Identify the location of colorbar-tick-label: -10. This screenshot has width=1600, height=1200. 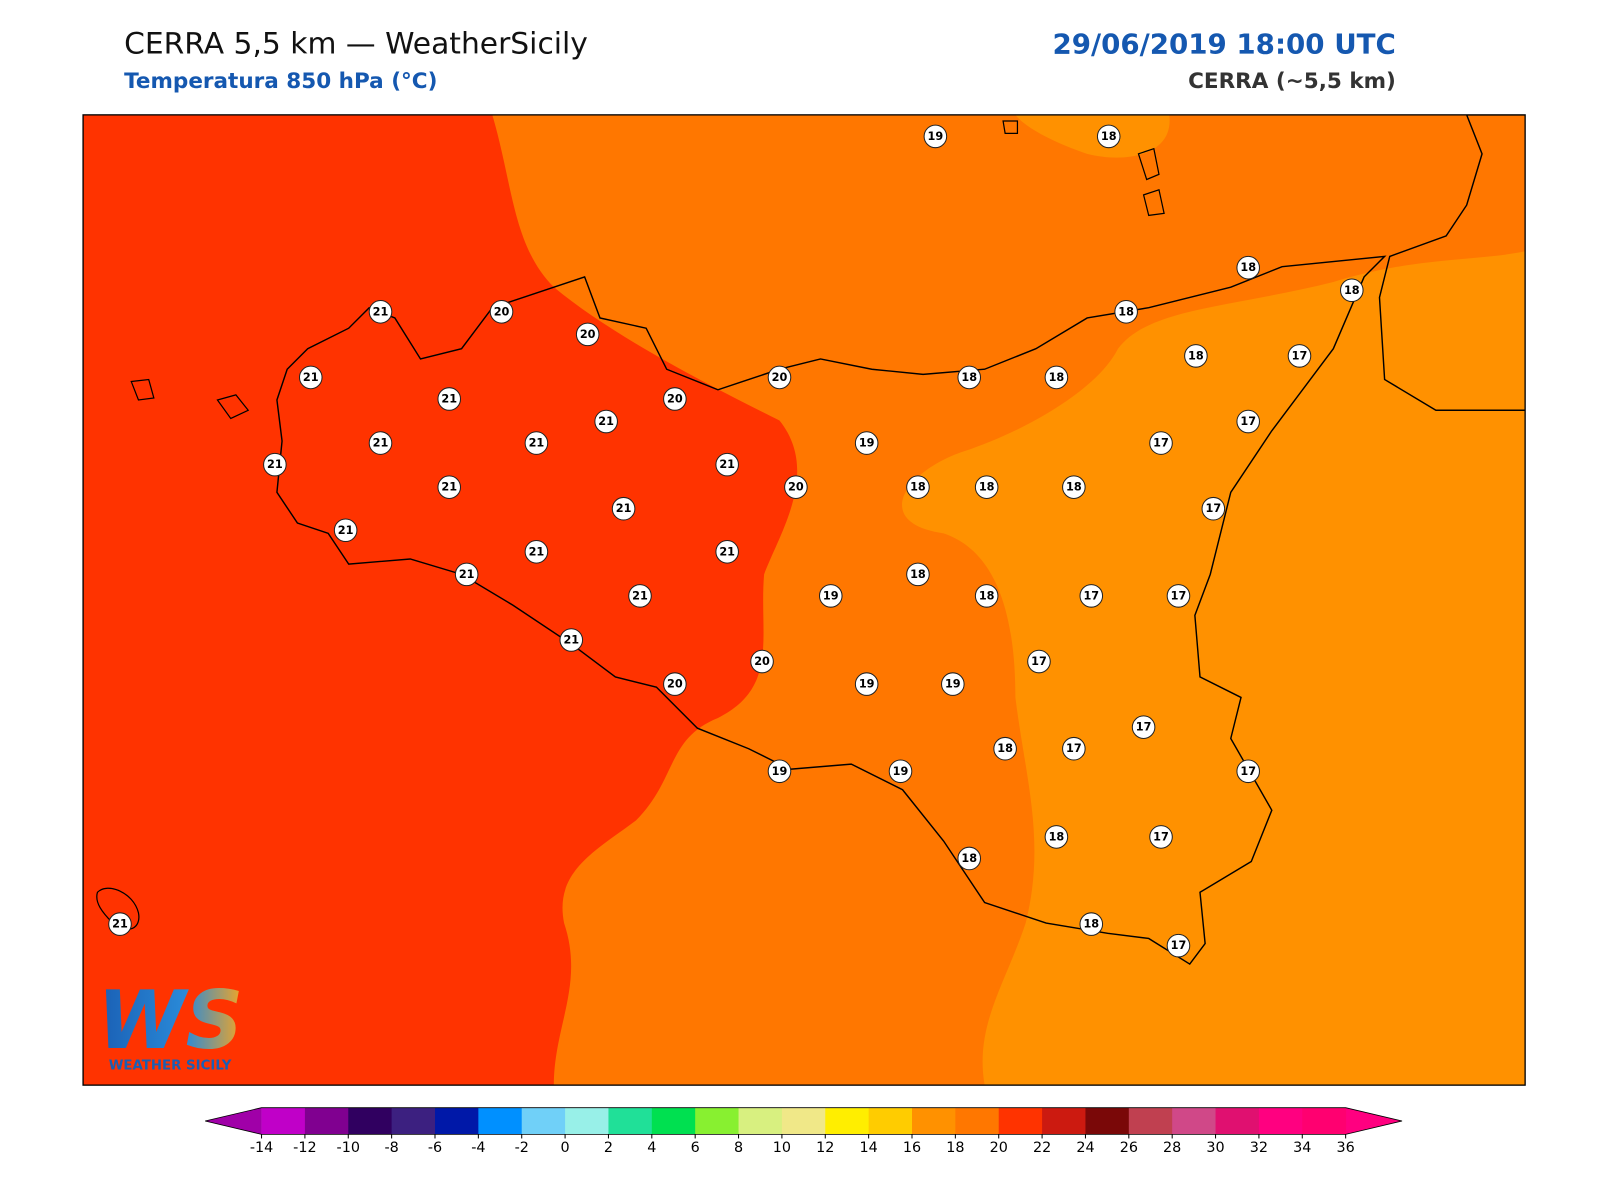
(348, 1148).